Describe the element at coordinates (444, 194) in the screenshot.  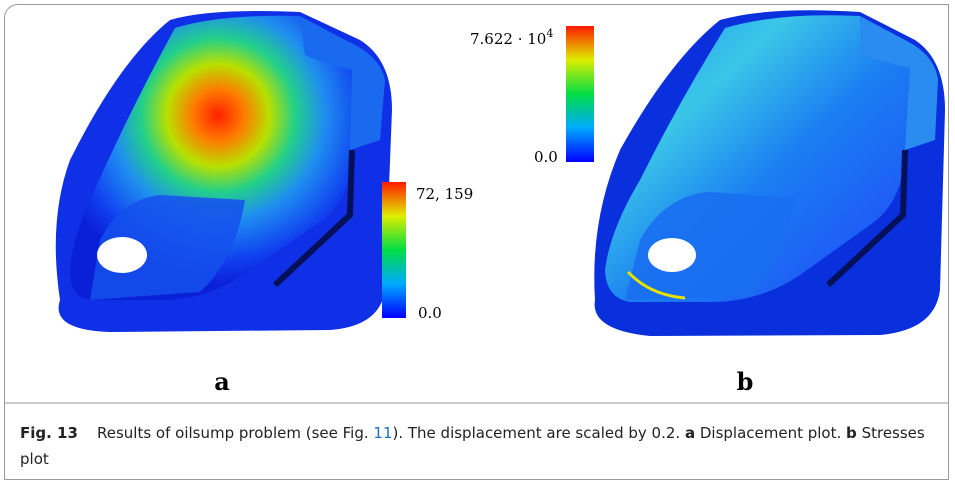
I see `colorbar-max-label: 72, 159` at that location.